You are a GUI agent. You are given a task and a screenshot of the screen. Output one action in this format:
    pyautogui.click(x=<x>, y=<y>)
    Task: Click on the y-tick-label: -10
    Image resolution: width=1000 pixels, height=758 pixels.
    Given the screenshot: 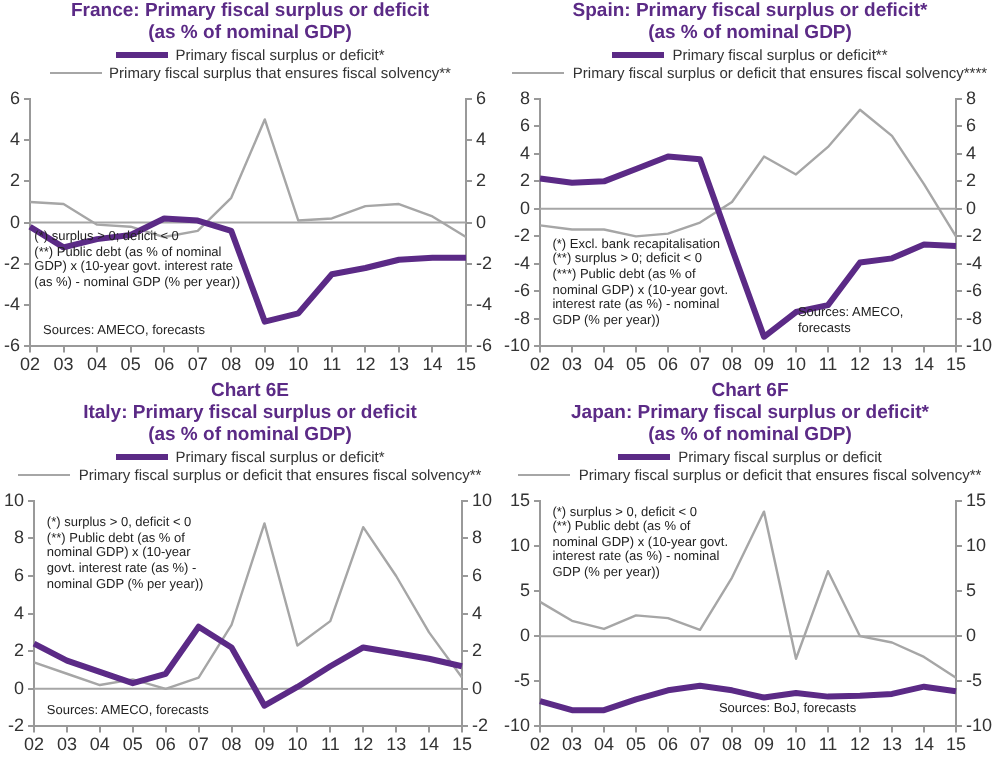 What is the action you would take?
    pyautogui.click(x=517, y=725)
    